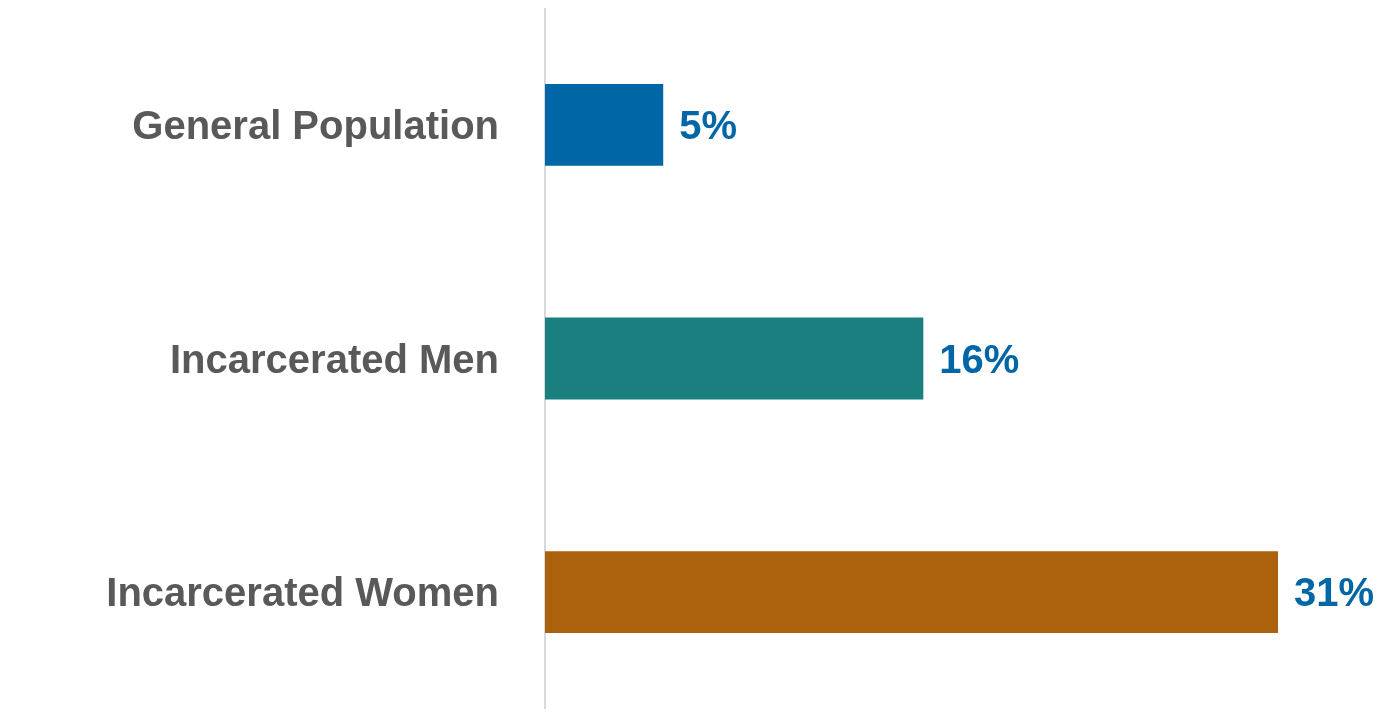 Image resolution: width=1396 pixels, height=717 pixels. I want to click on data-label: 16%, so click(979, 358).